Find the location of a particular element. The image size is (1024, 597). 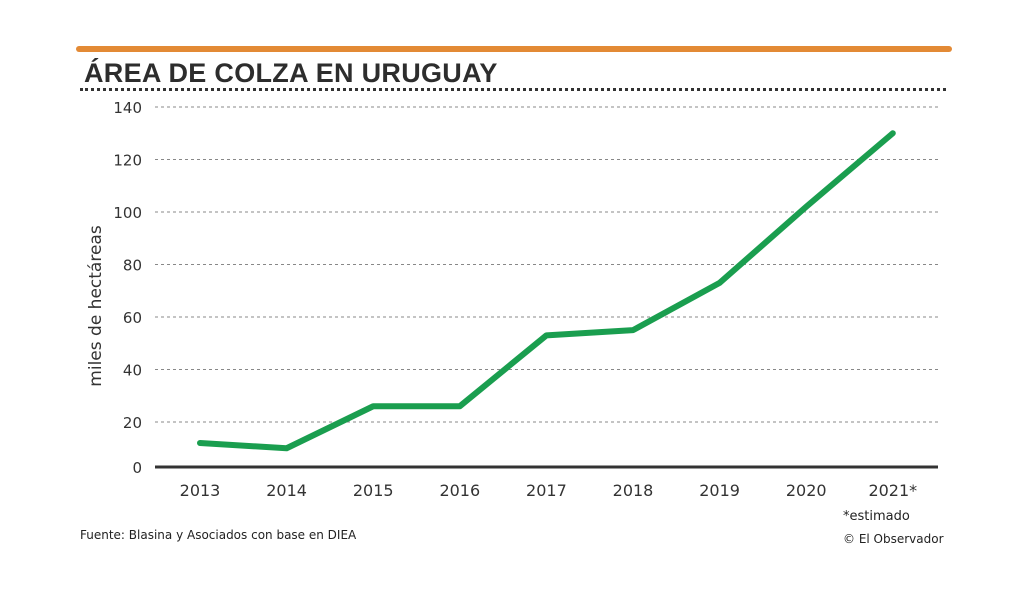

y-tick-label: 140 is located at coordinates (127, 108).